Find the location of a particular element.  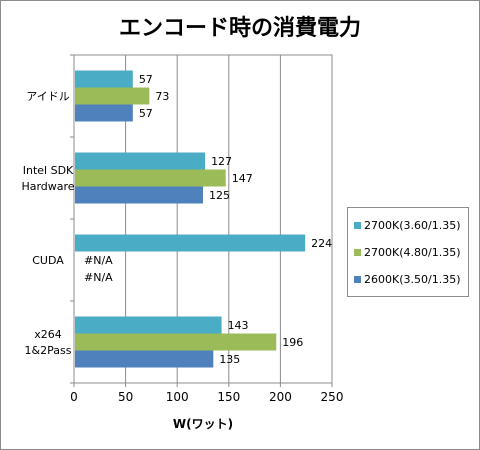

y-category-label: Intel SDK Hardware is located at coordinates (47, 178).